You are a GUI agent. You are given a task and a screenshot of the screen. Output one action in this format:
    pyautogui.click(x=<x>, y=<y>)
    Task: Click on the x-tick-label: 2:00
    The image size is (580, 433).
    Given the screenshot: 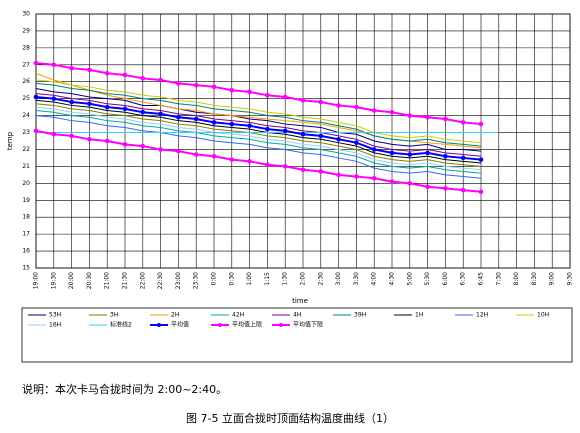 What is the action you would take?
    pyautogui.click(x=303, y=279)
    